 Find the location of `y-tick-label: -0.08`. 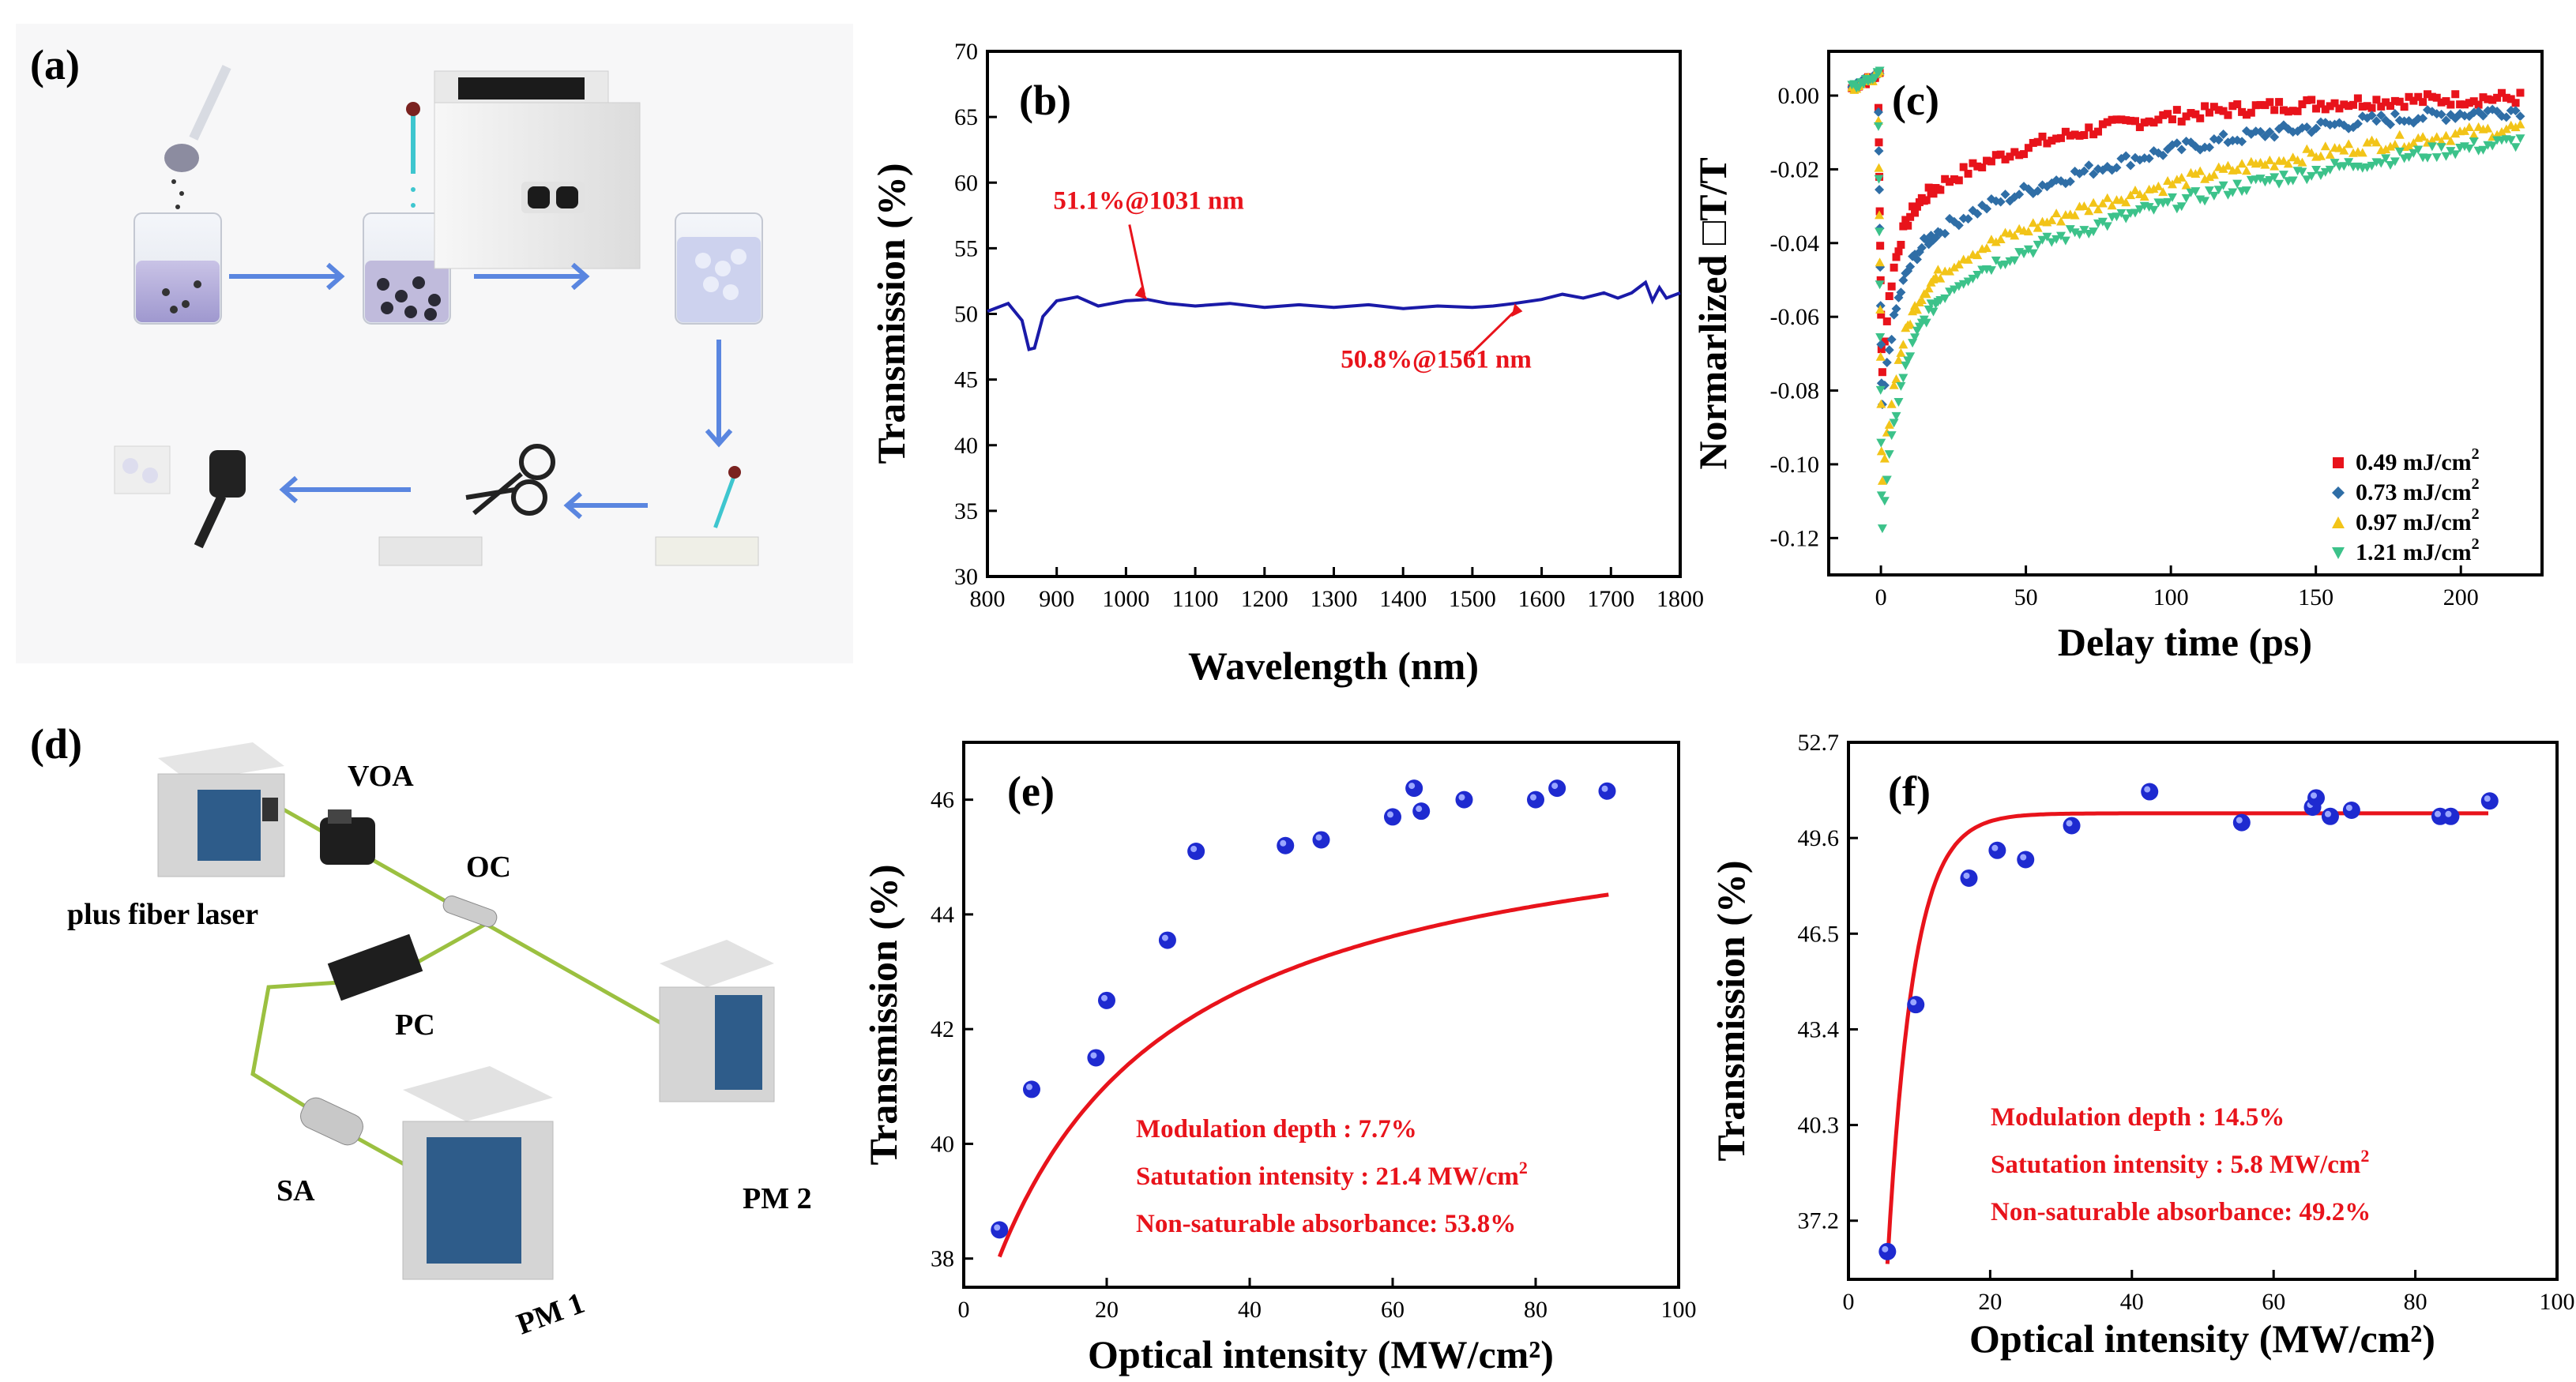

y-tick-label: -0.08 is located at coordinates (1795, 391).